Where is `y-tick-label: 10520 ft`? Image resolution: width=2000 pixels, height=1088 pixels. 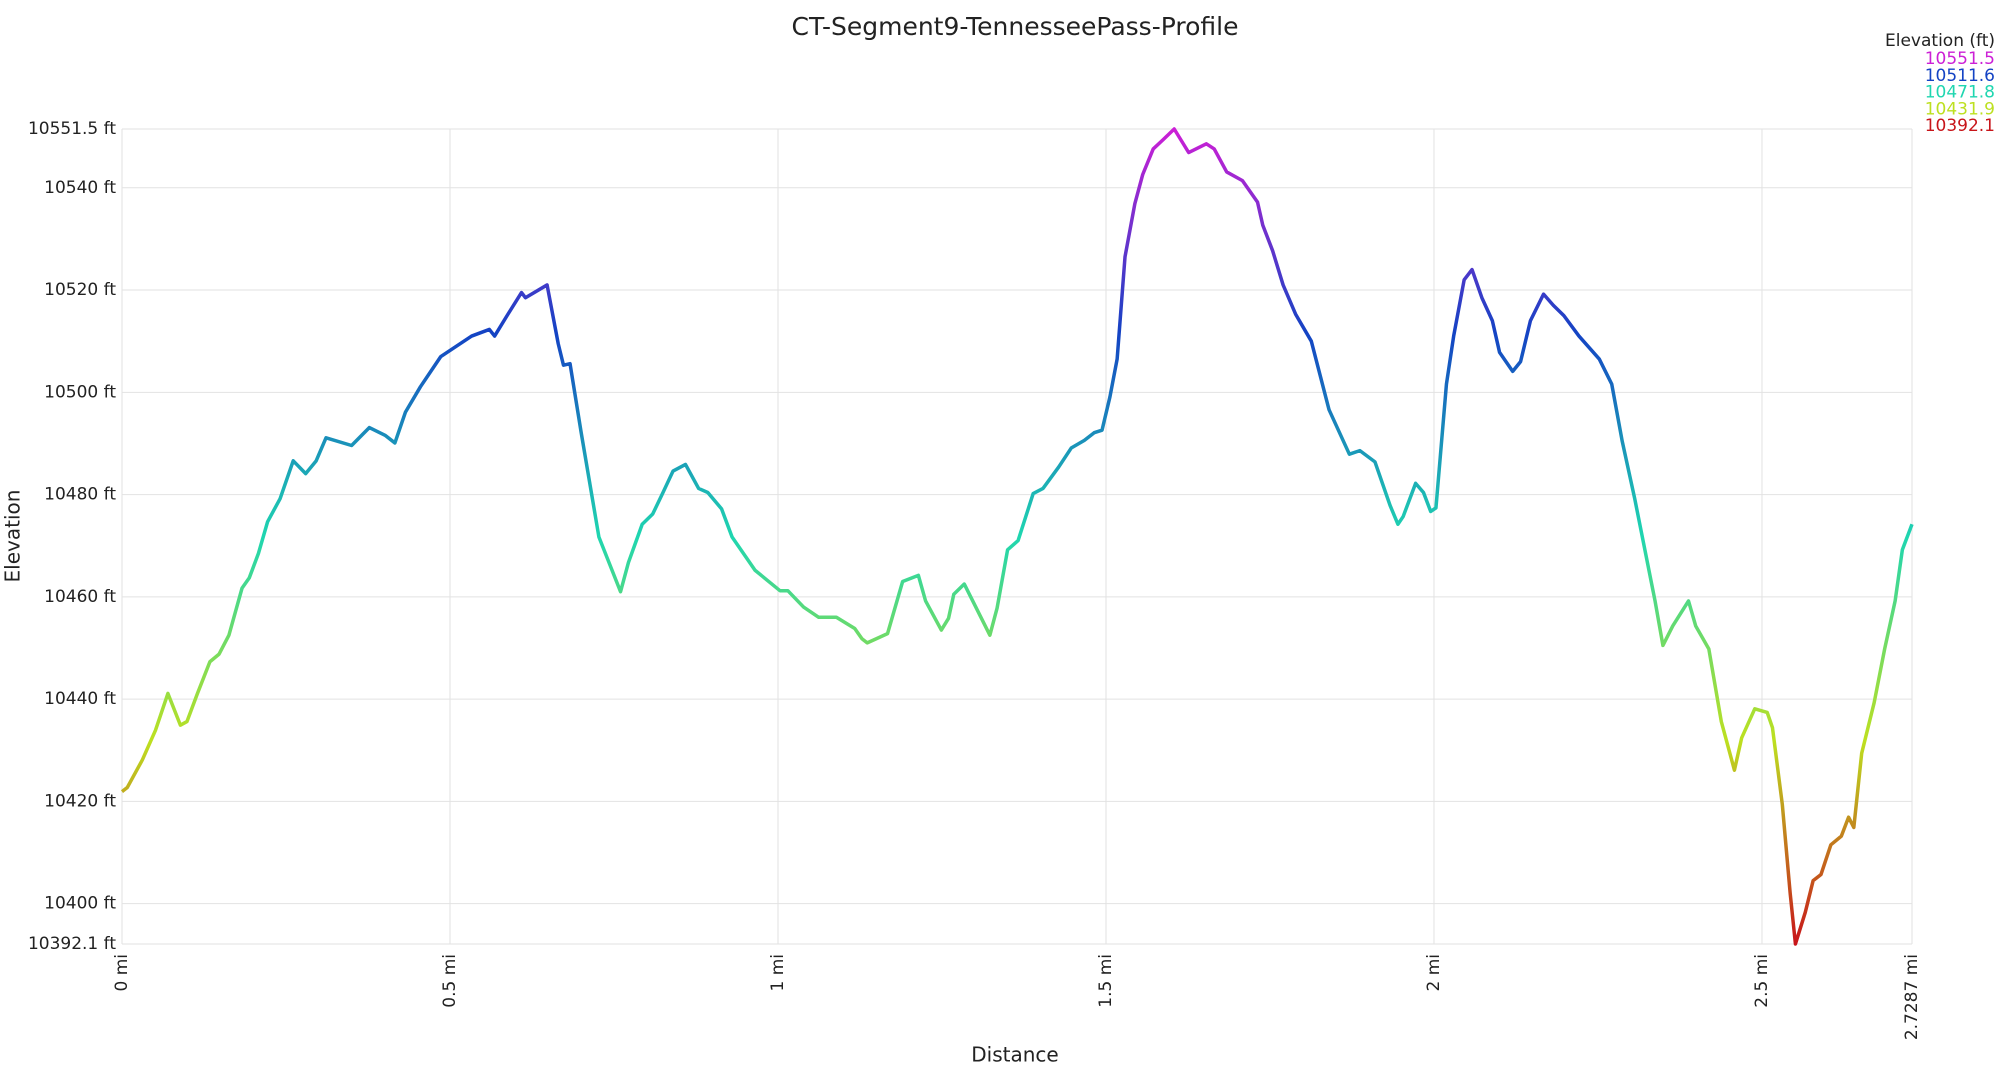
y-tick-label: 10520 ft is located at coordinates (80, 290).